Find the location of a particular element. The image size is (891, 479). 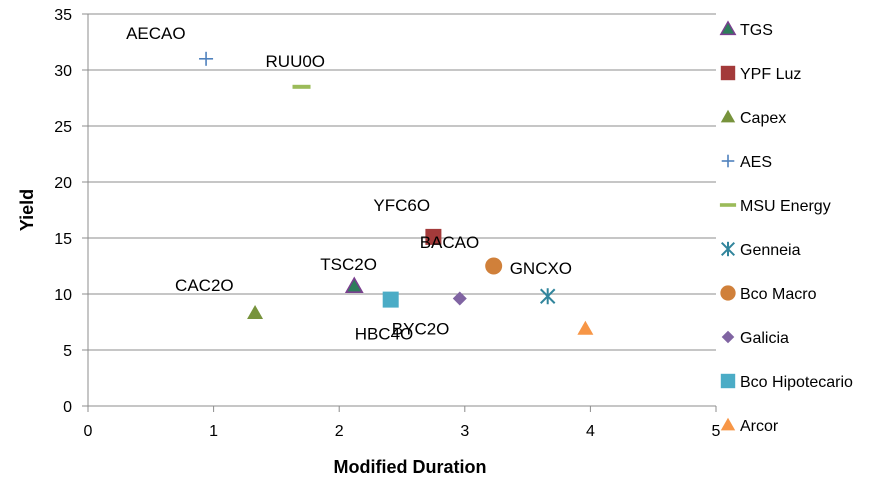

y-axis-title: Yield is located at coordinates (27, 210).